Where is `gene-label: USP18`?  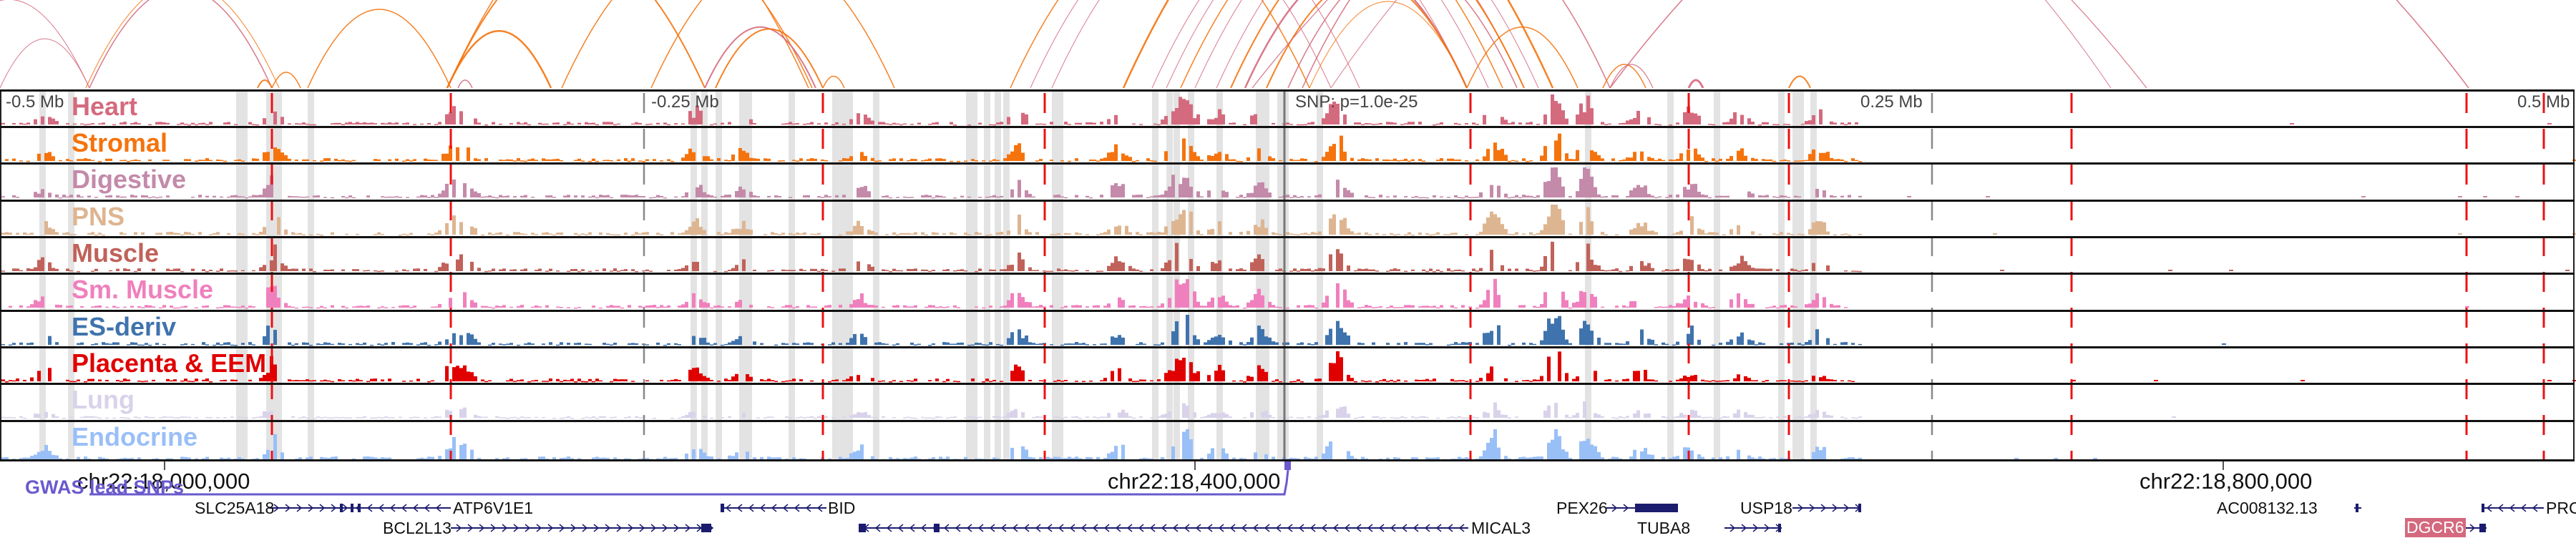 gene-label: USP18 is located at coordinates (1766, 508).